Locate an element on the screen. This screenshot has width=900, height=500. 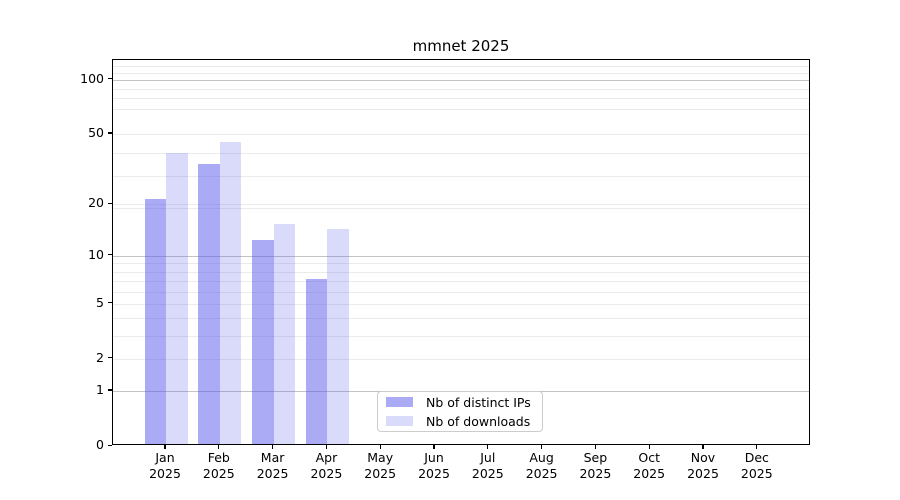
legend-row: Nb of downloads is located at coordinates (460, 421).